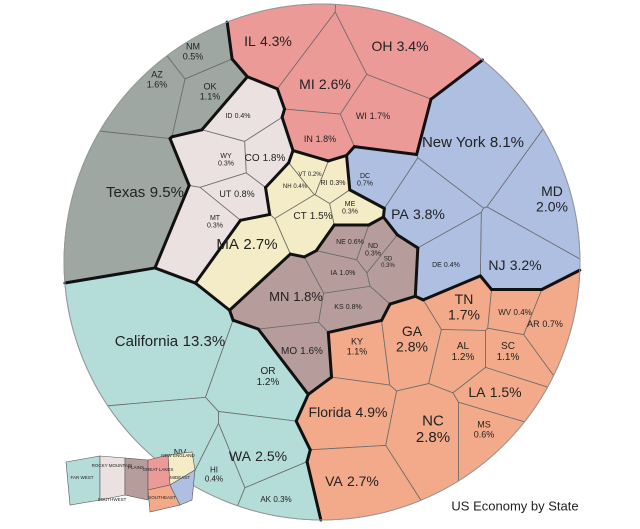 The width and height of the screenshot is (640, 529). Describe the element at coordinates (296, 296) in the screenshot. I see `state-label: MN 1.8%` at that location.